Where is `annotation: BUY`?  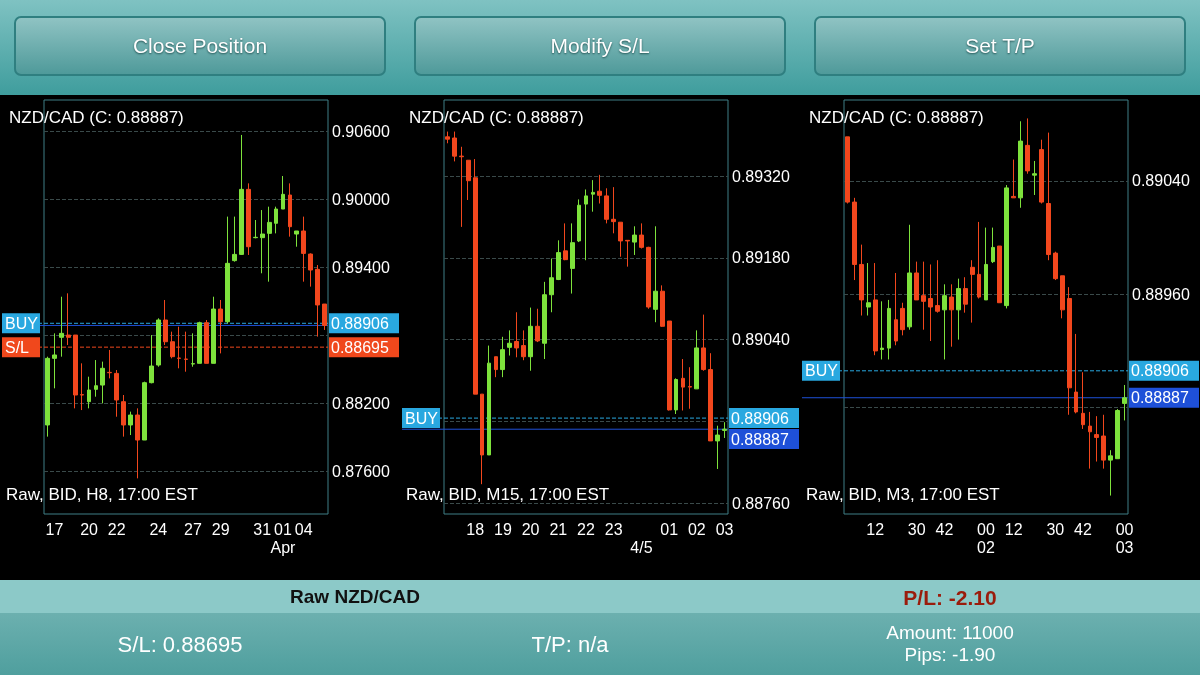 annotation: BUY is located at coordinates (422, 418).